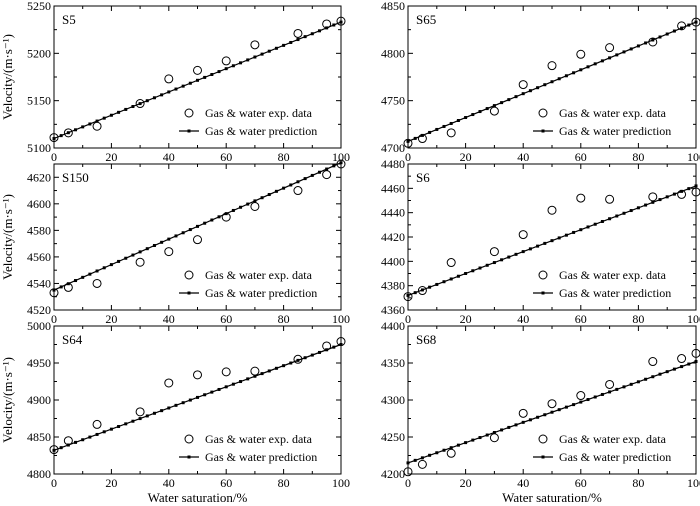  What do you see at coordinates (393, 148) in the screenshot?
I see `y-tick-label: 4700` at bounding box center [393, 148].